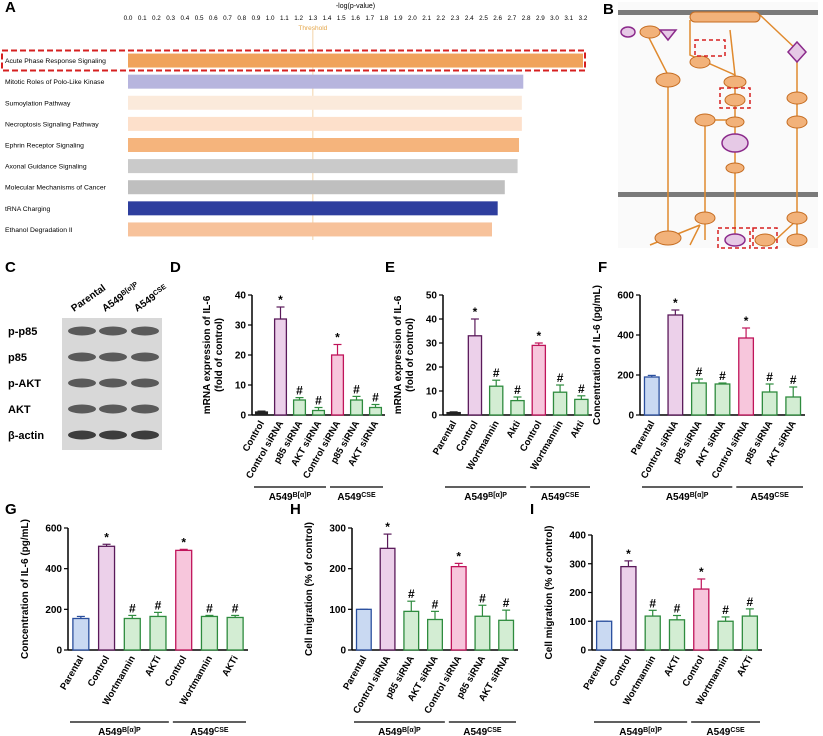 Image resolution: width=823 pixels, height=736 pixels. What do you see at coordinates (243, 416) in the screenshot?
I see `y-tick-label: 0` at bounding box center [243, 416].